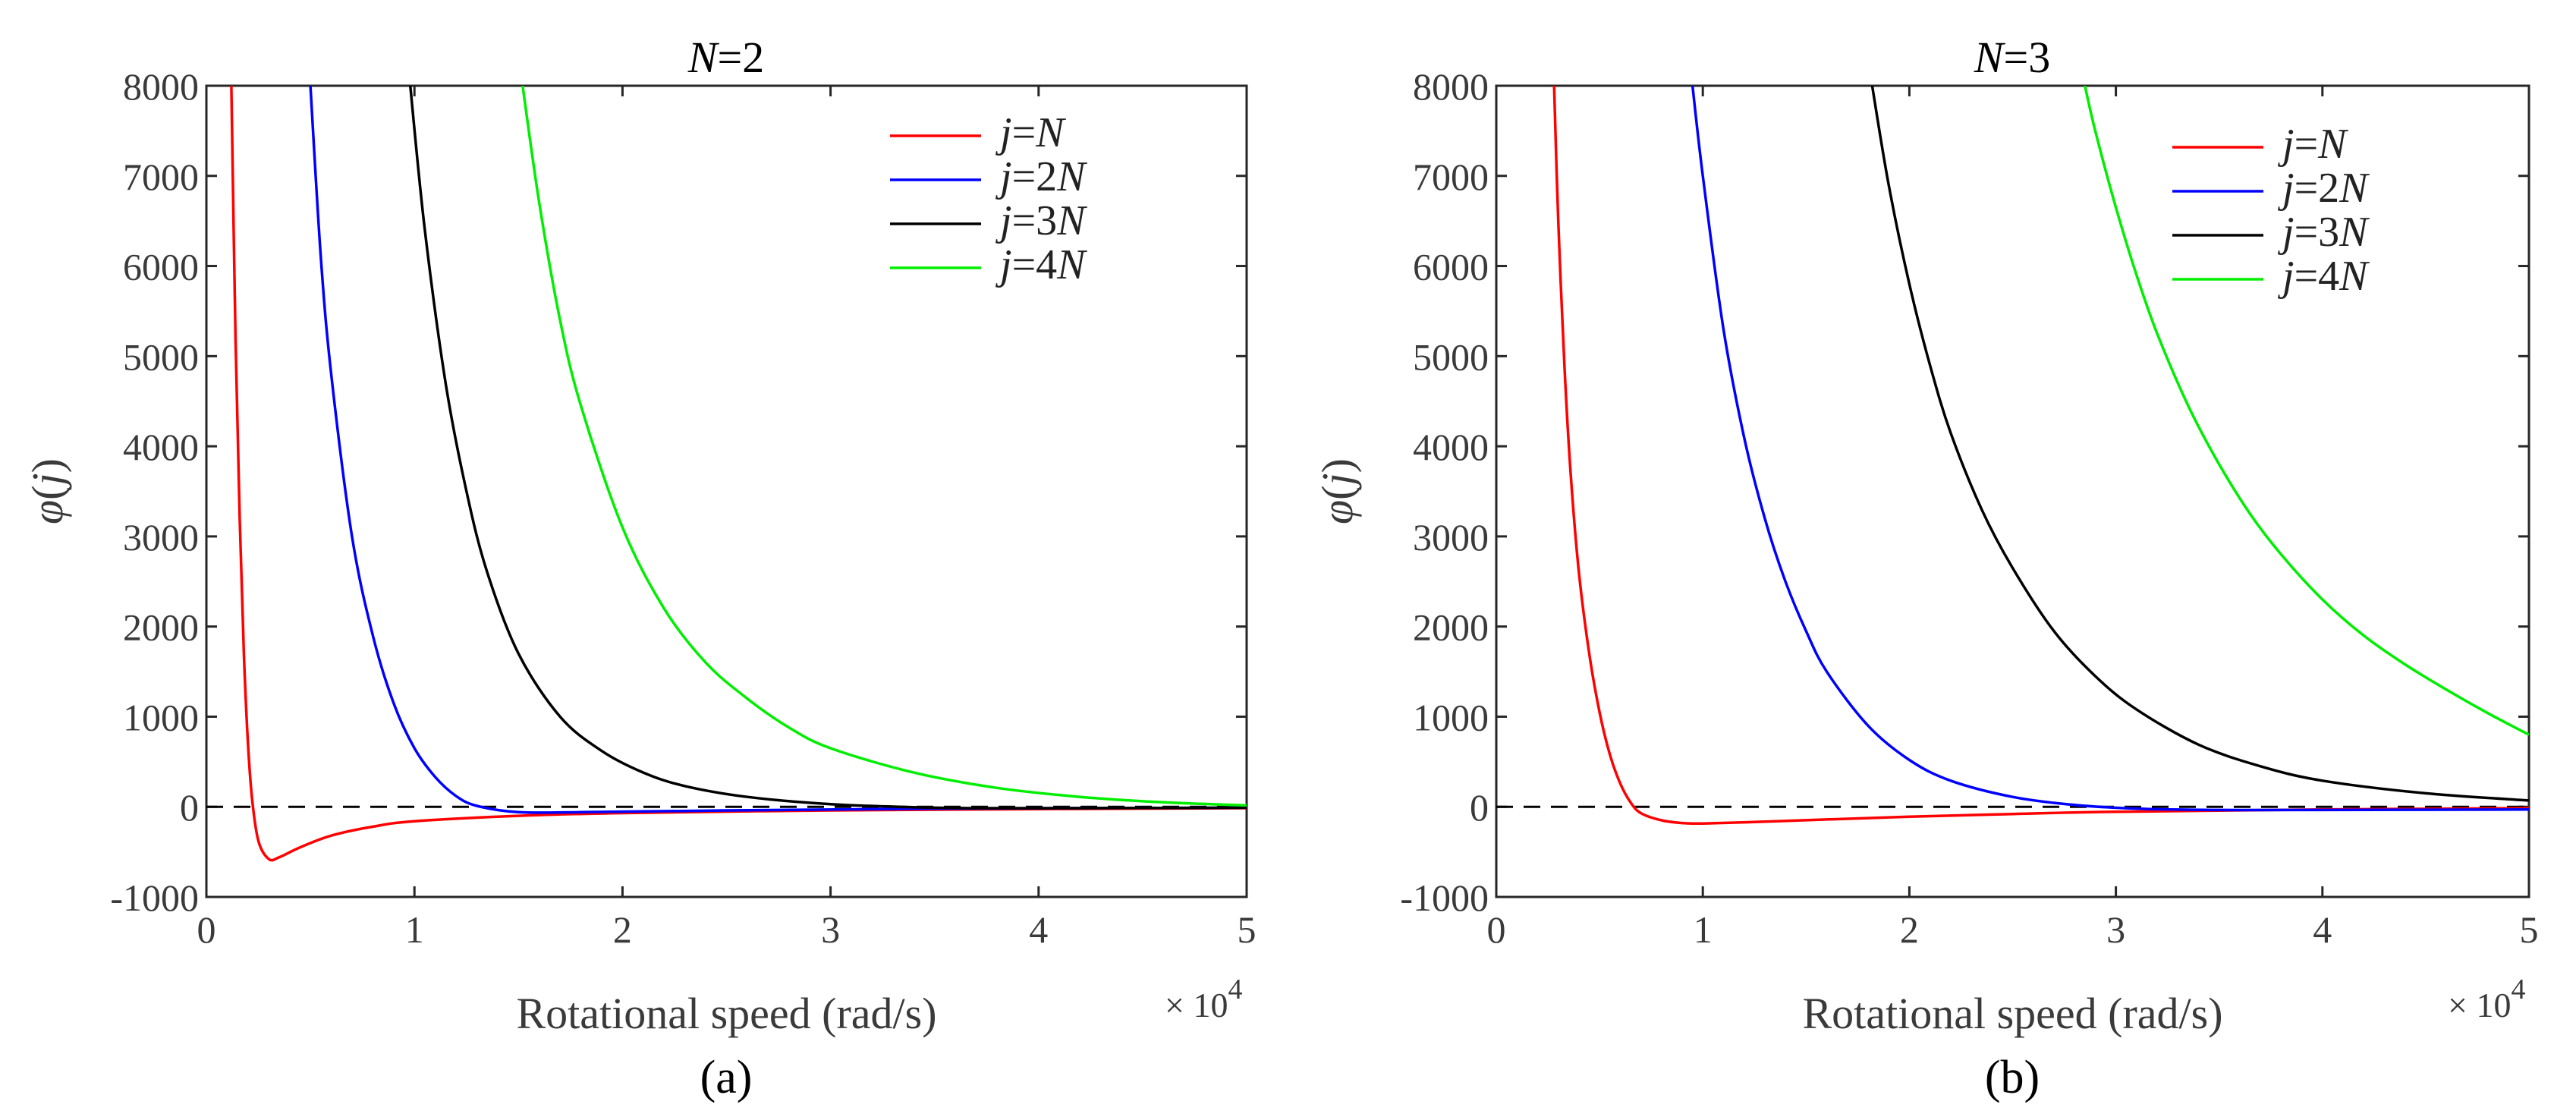 The image size is (2576, 1117). I want to click on panel-a-xtick-label: 0, so click(206, 930).